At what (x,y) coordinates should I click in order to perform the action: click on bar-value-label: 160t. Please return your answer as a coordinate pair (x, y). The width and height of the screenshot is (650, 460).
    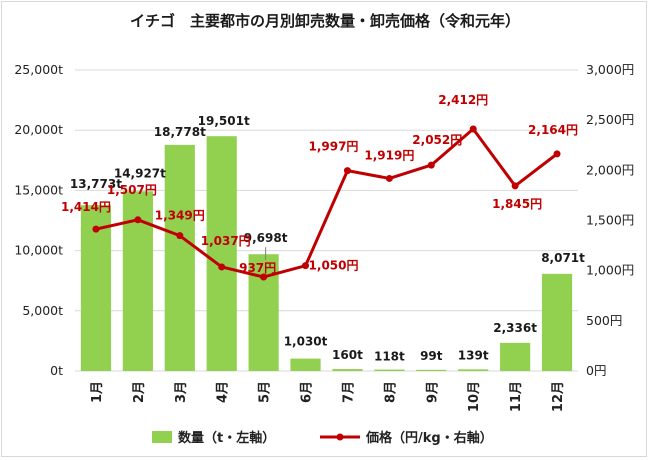
    Looking at the image, I should click on (347, 355).